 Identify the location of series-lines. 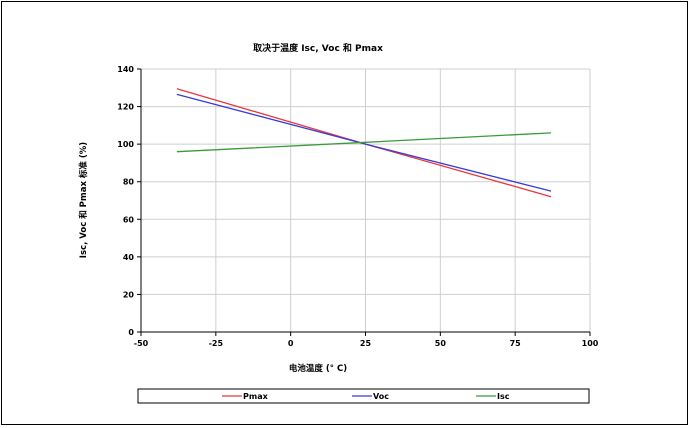
(364, 143).